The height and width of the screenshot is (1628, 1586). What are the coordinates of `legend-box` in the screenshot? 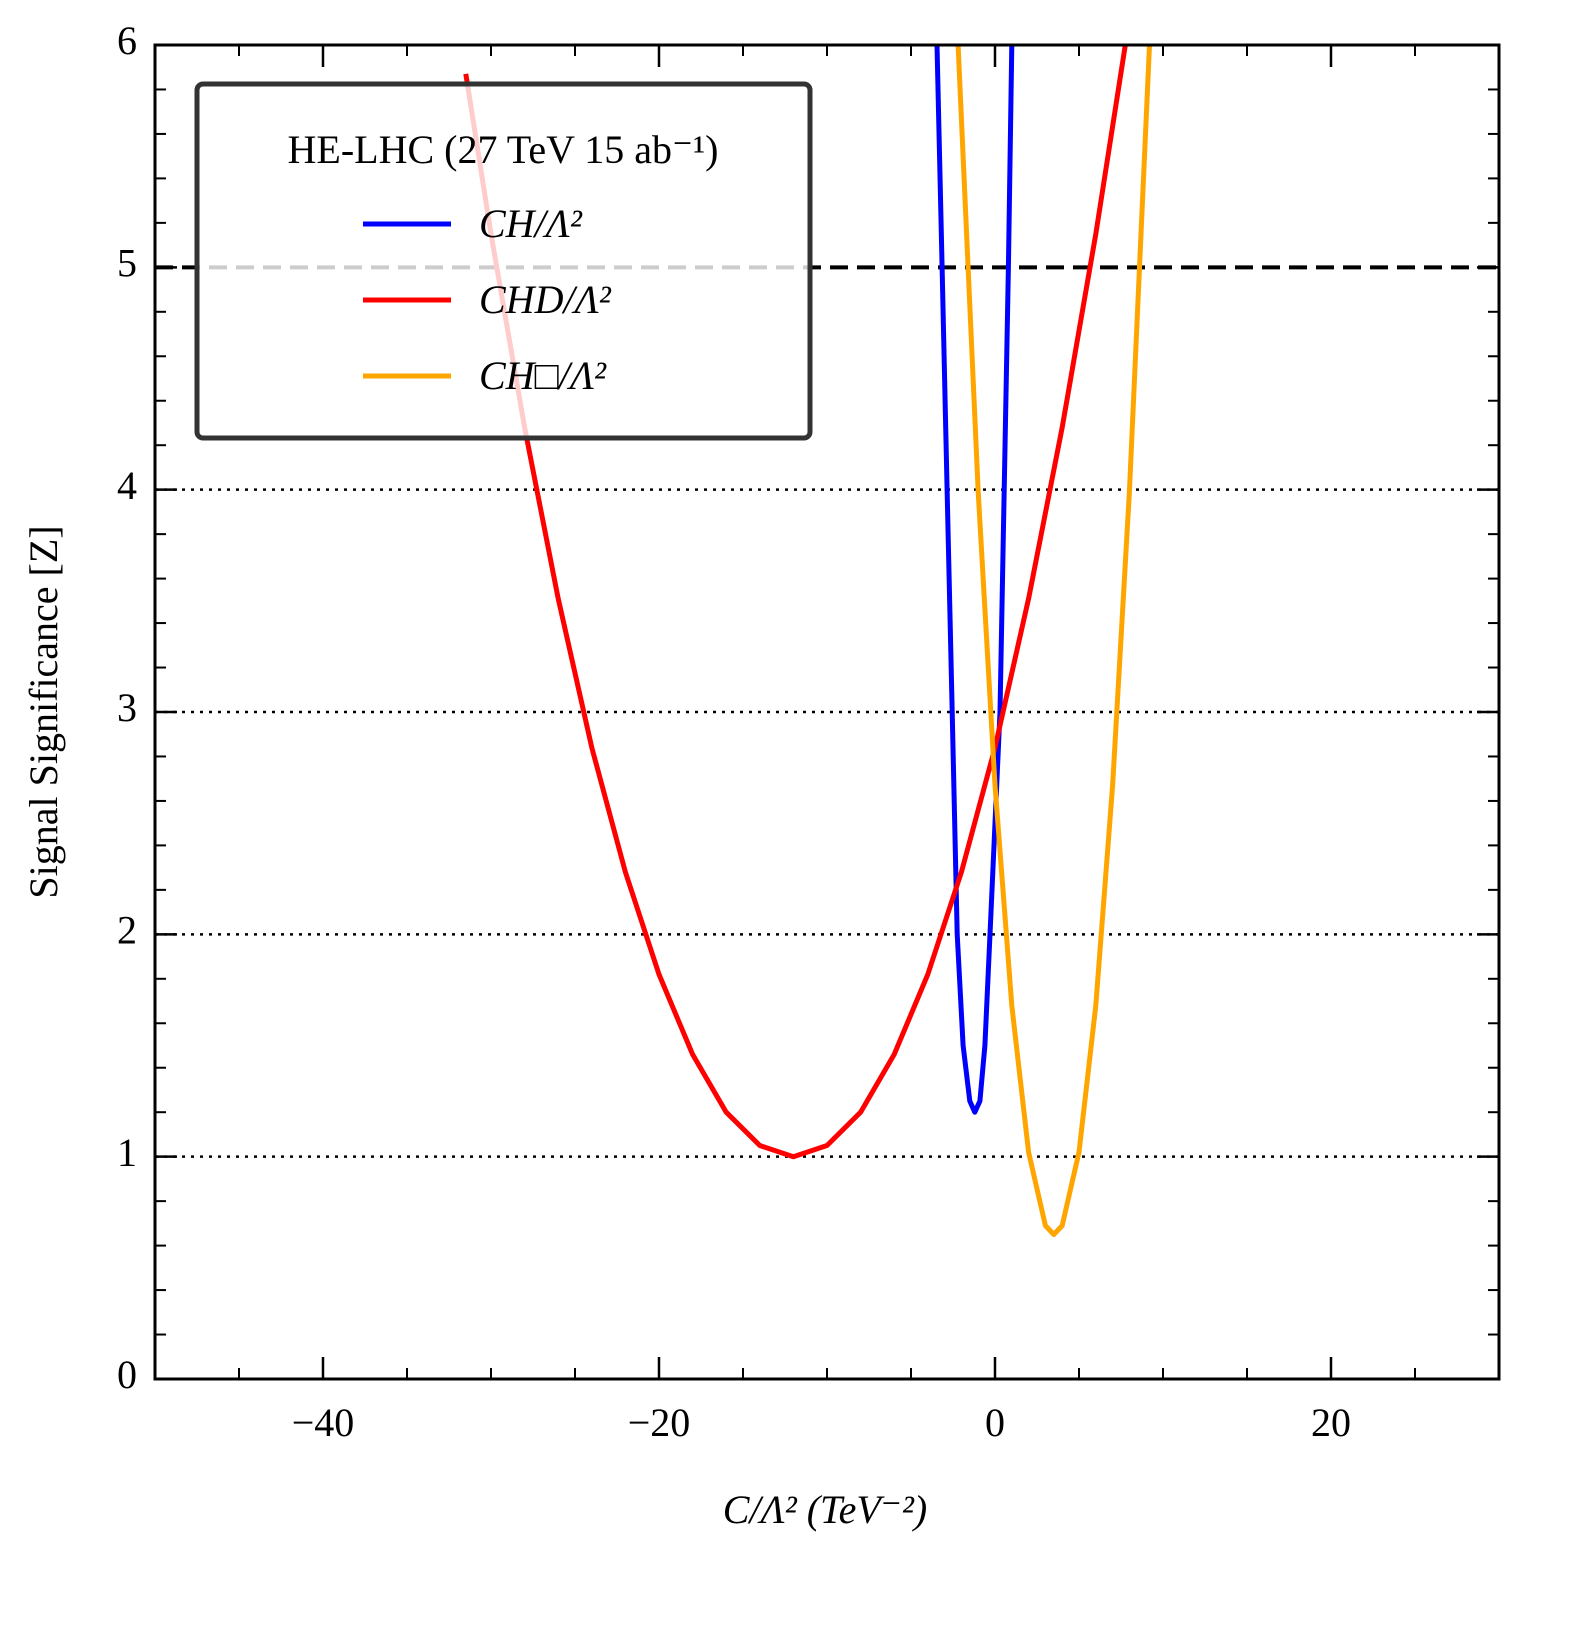 It's located at (503, 261).